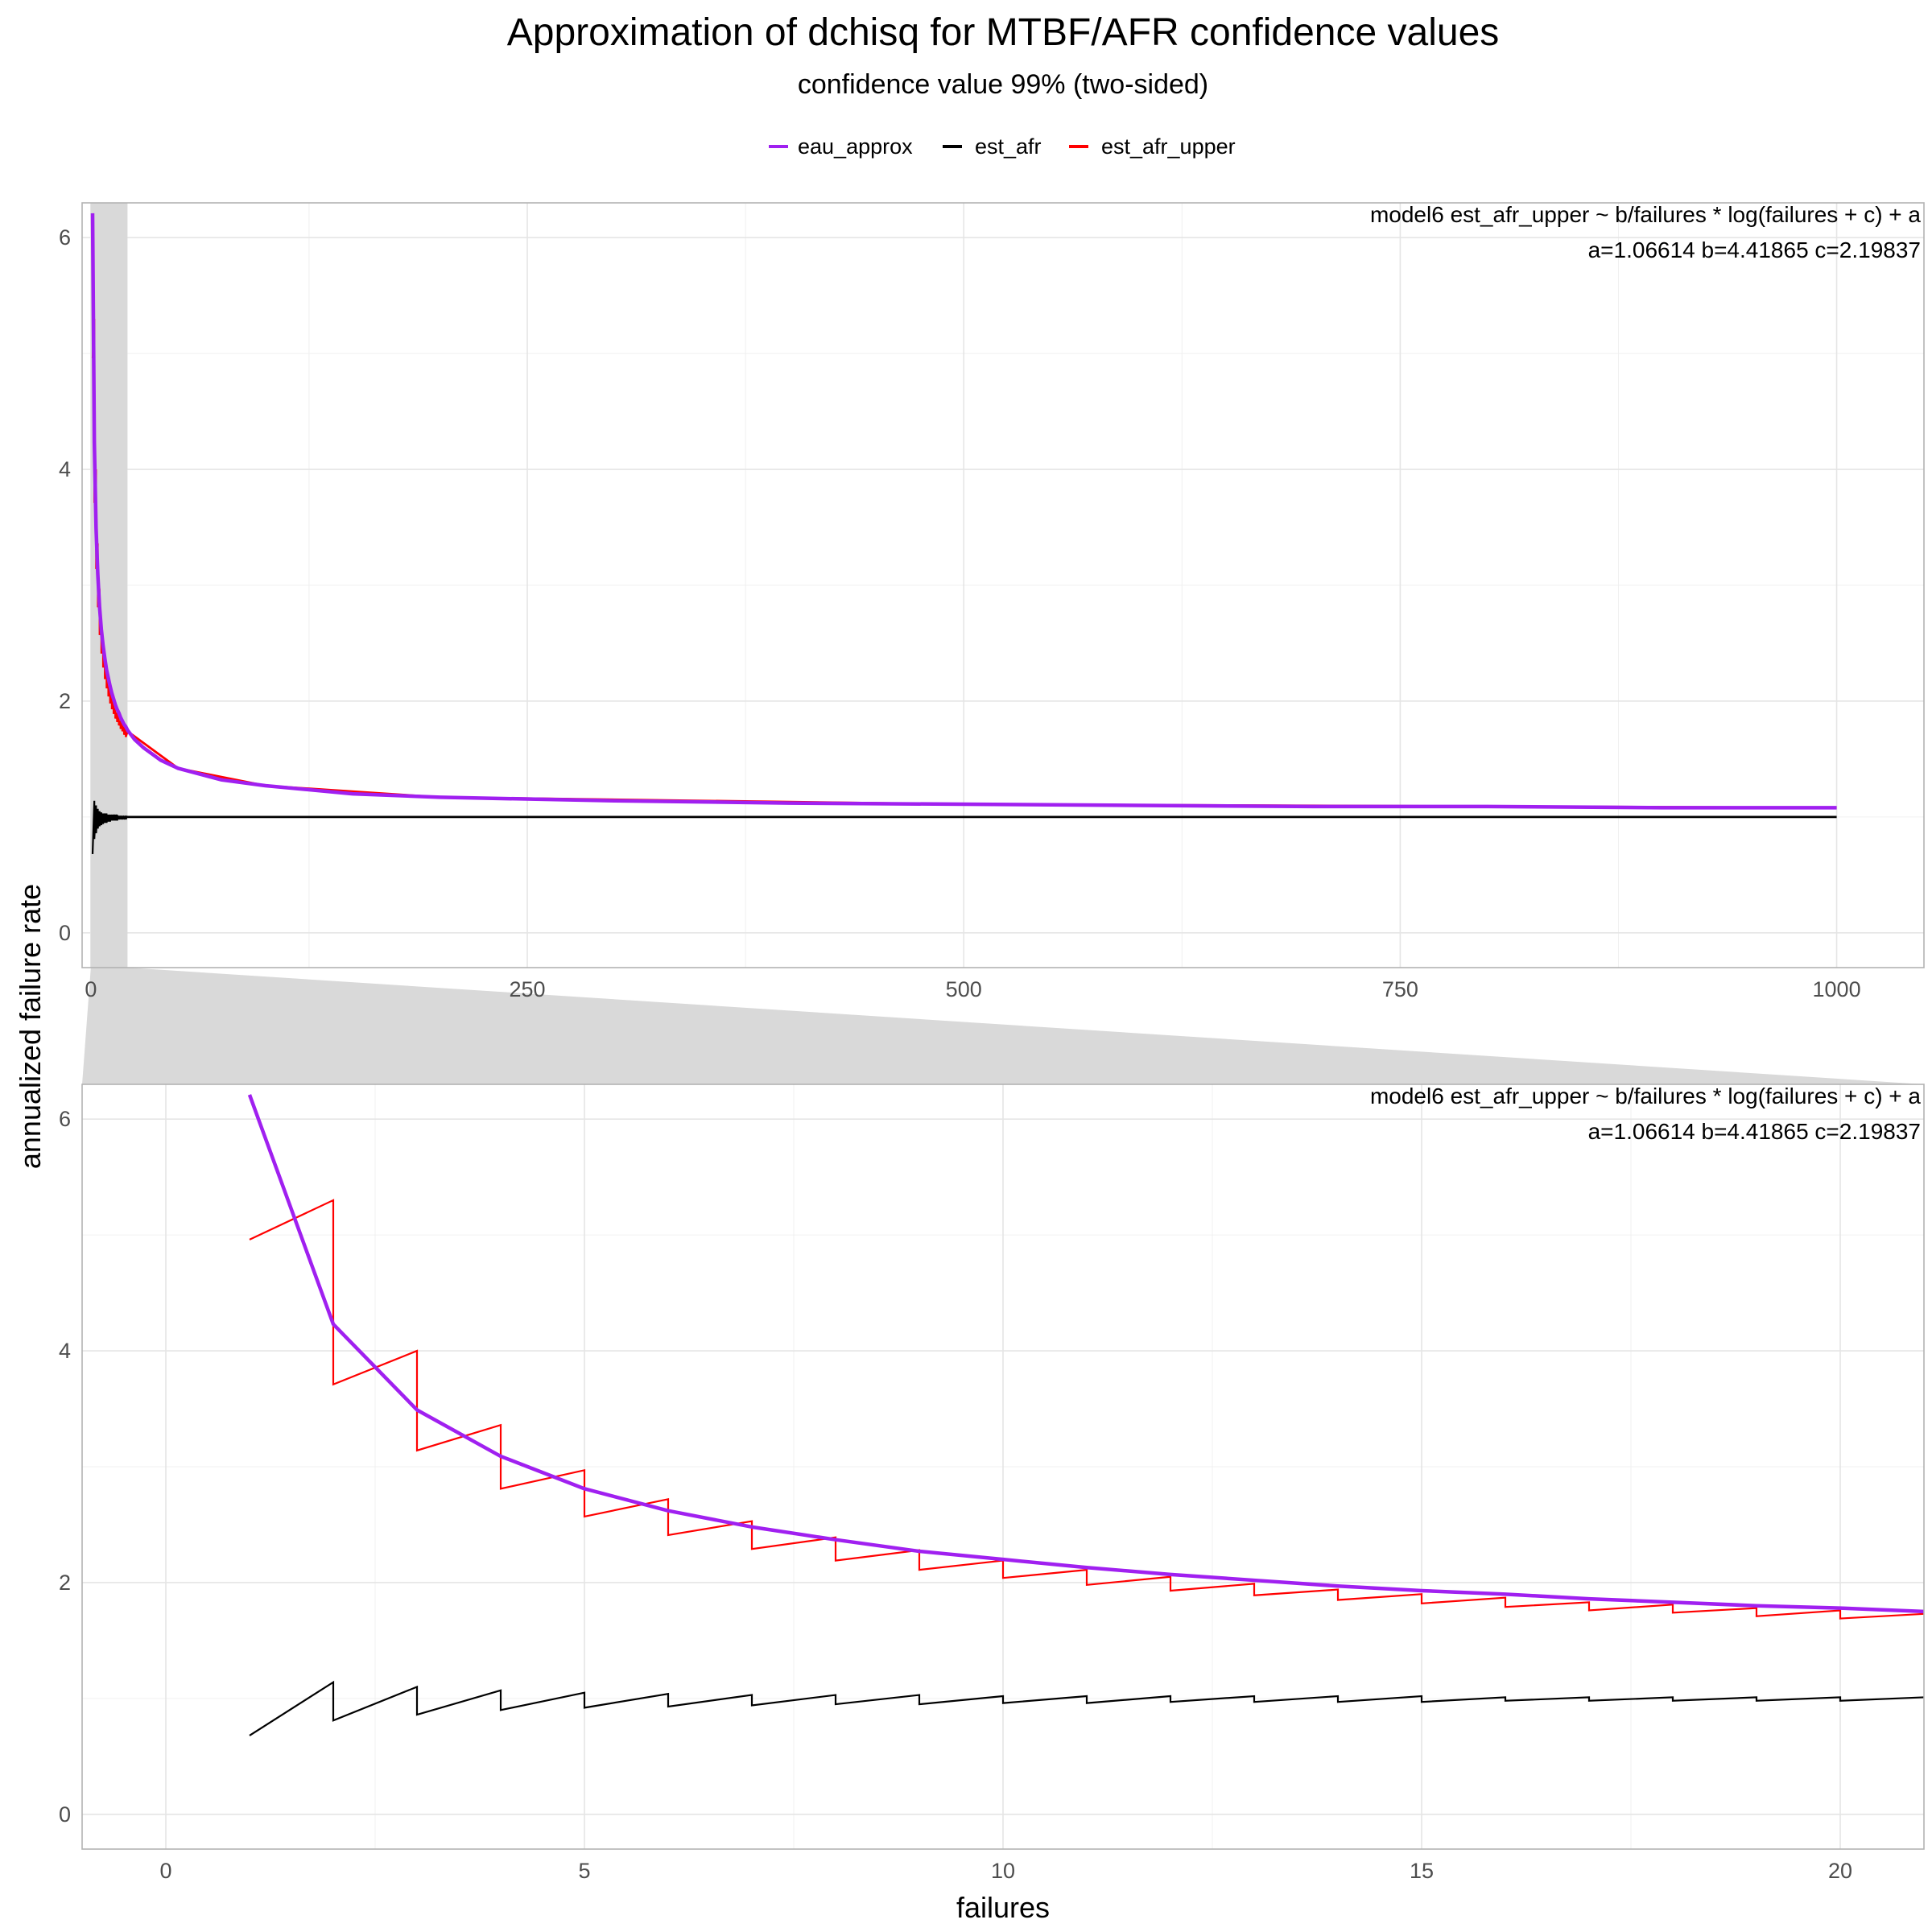 The height and width of the screenshot is (1932, 1932). What do you see at coordinates (1837, 989) in the screenshot?
I see `x-tick-label: 1000` at bounding box center [1837, 989].